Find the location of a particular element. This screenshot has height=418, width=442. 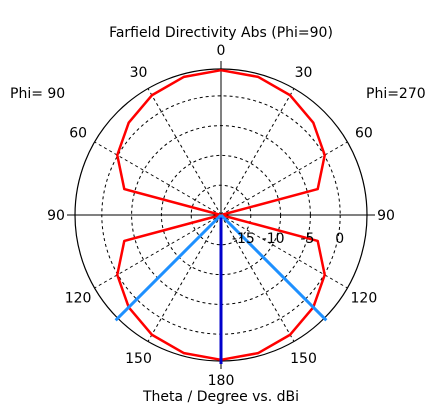

angle-tick-label: 180 is located at coordinates (221, 381).